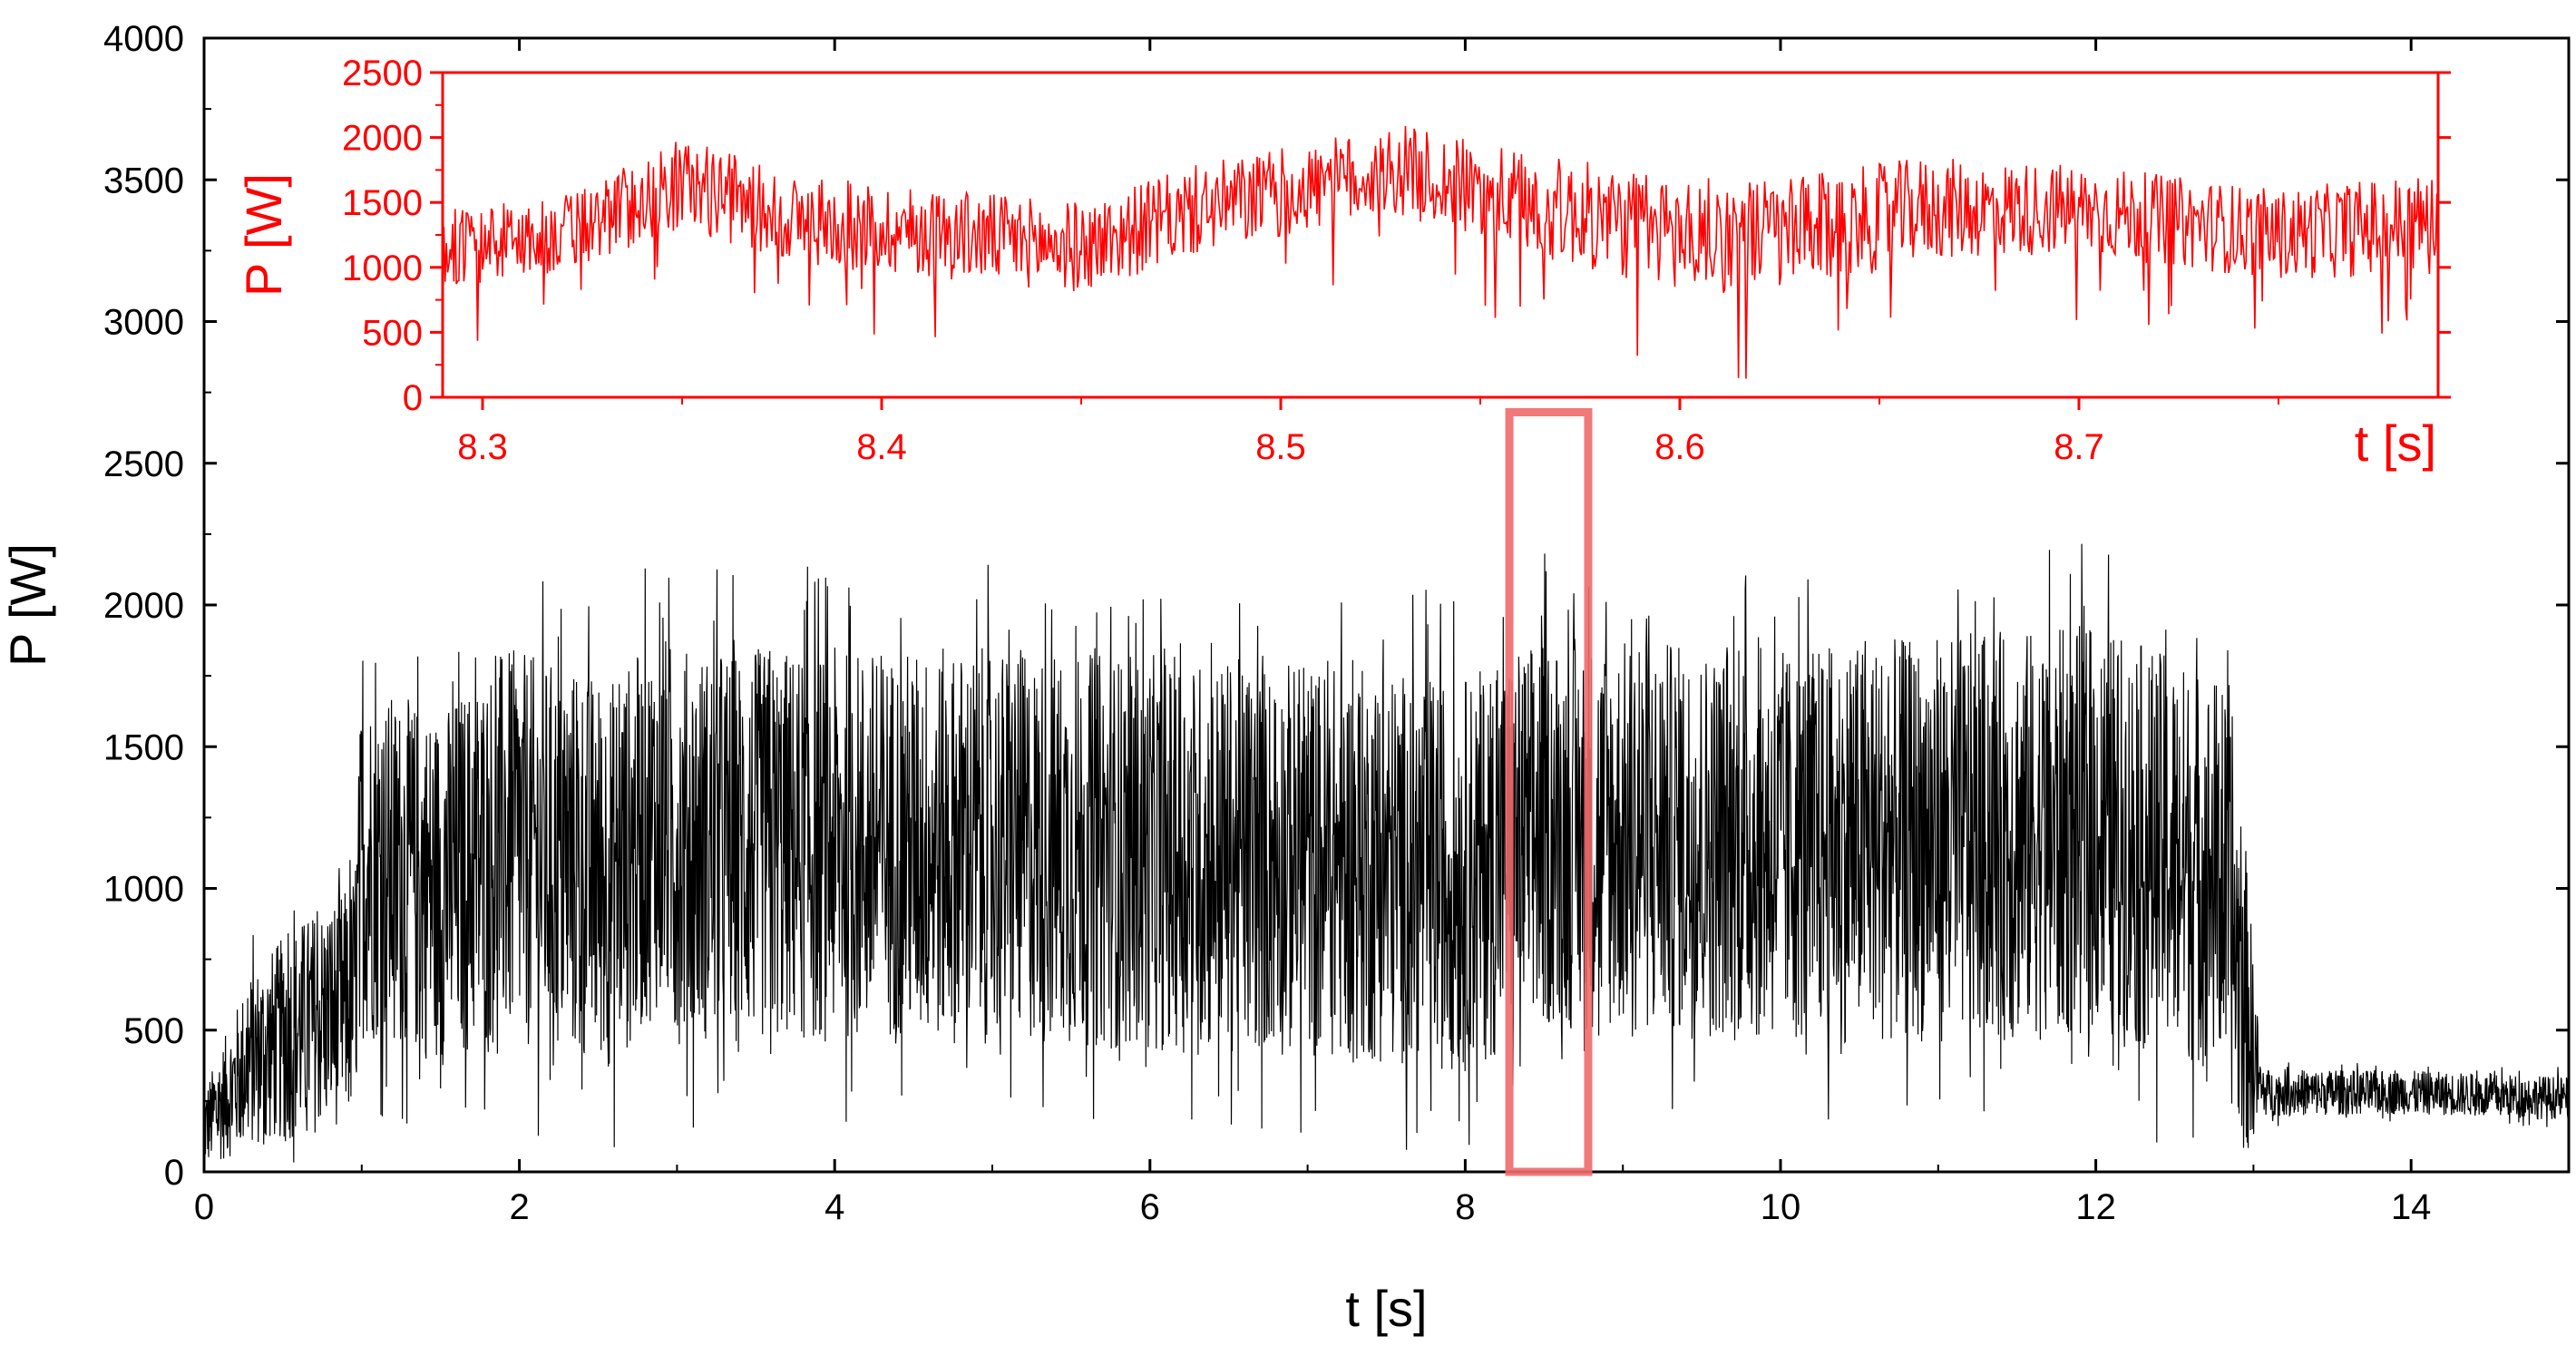  I want to click on main-y-tick-label: 500, so click(153, 1031).